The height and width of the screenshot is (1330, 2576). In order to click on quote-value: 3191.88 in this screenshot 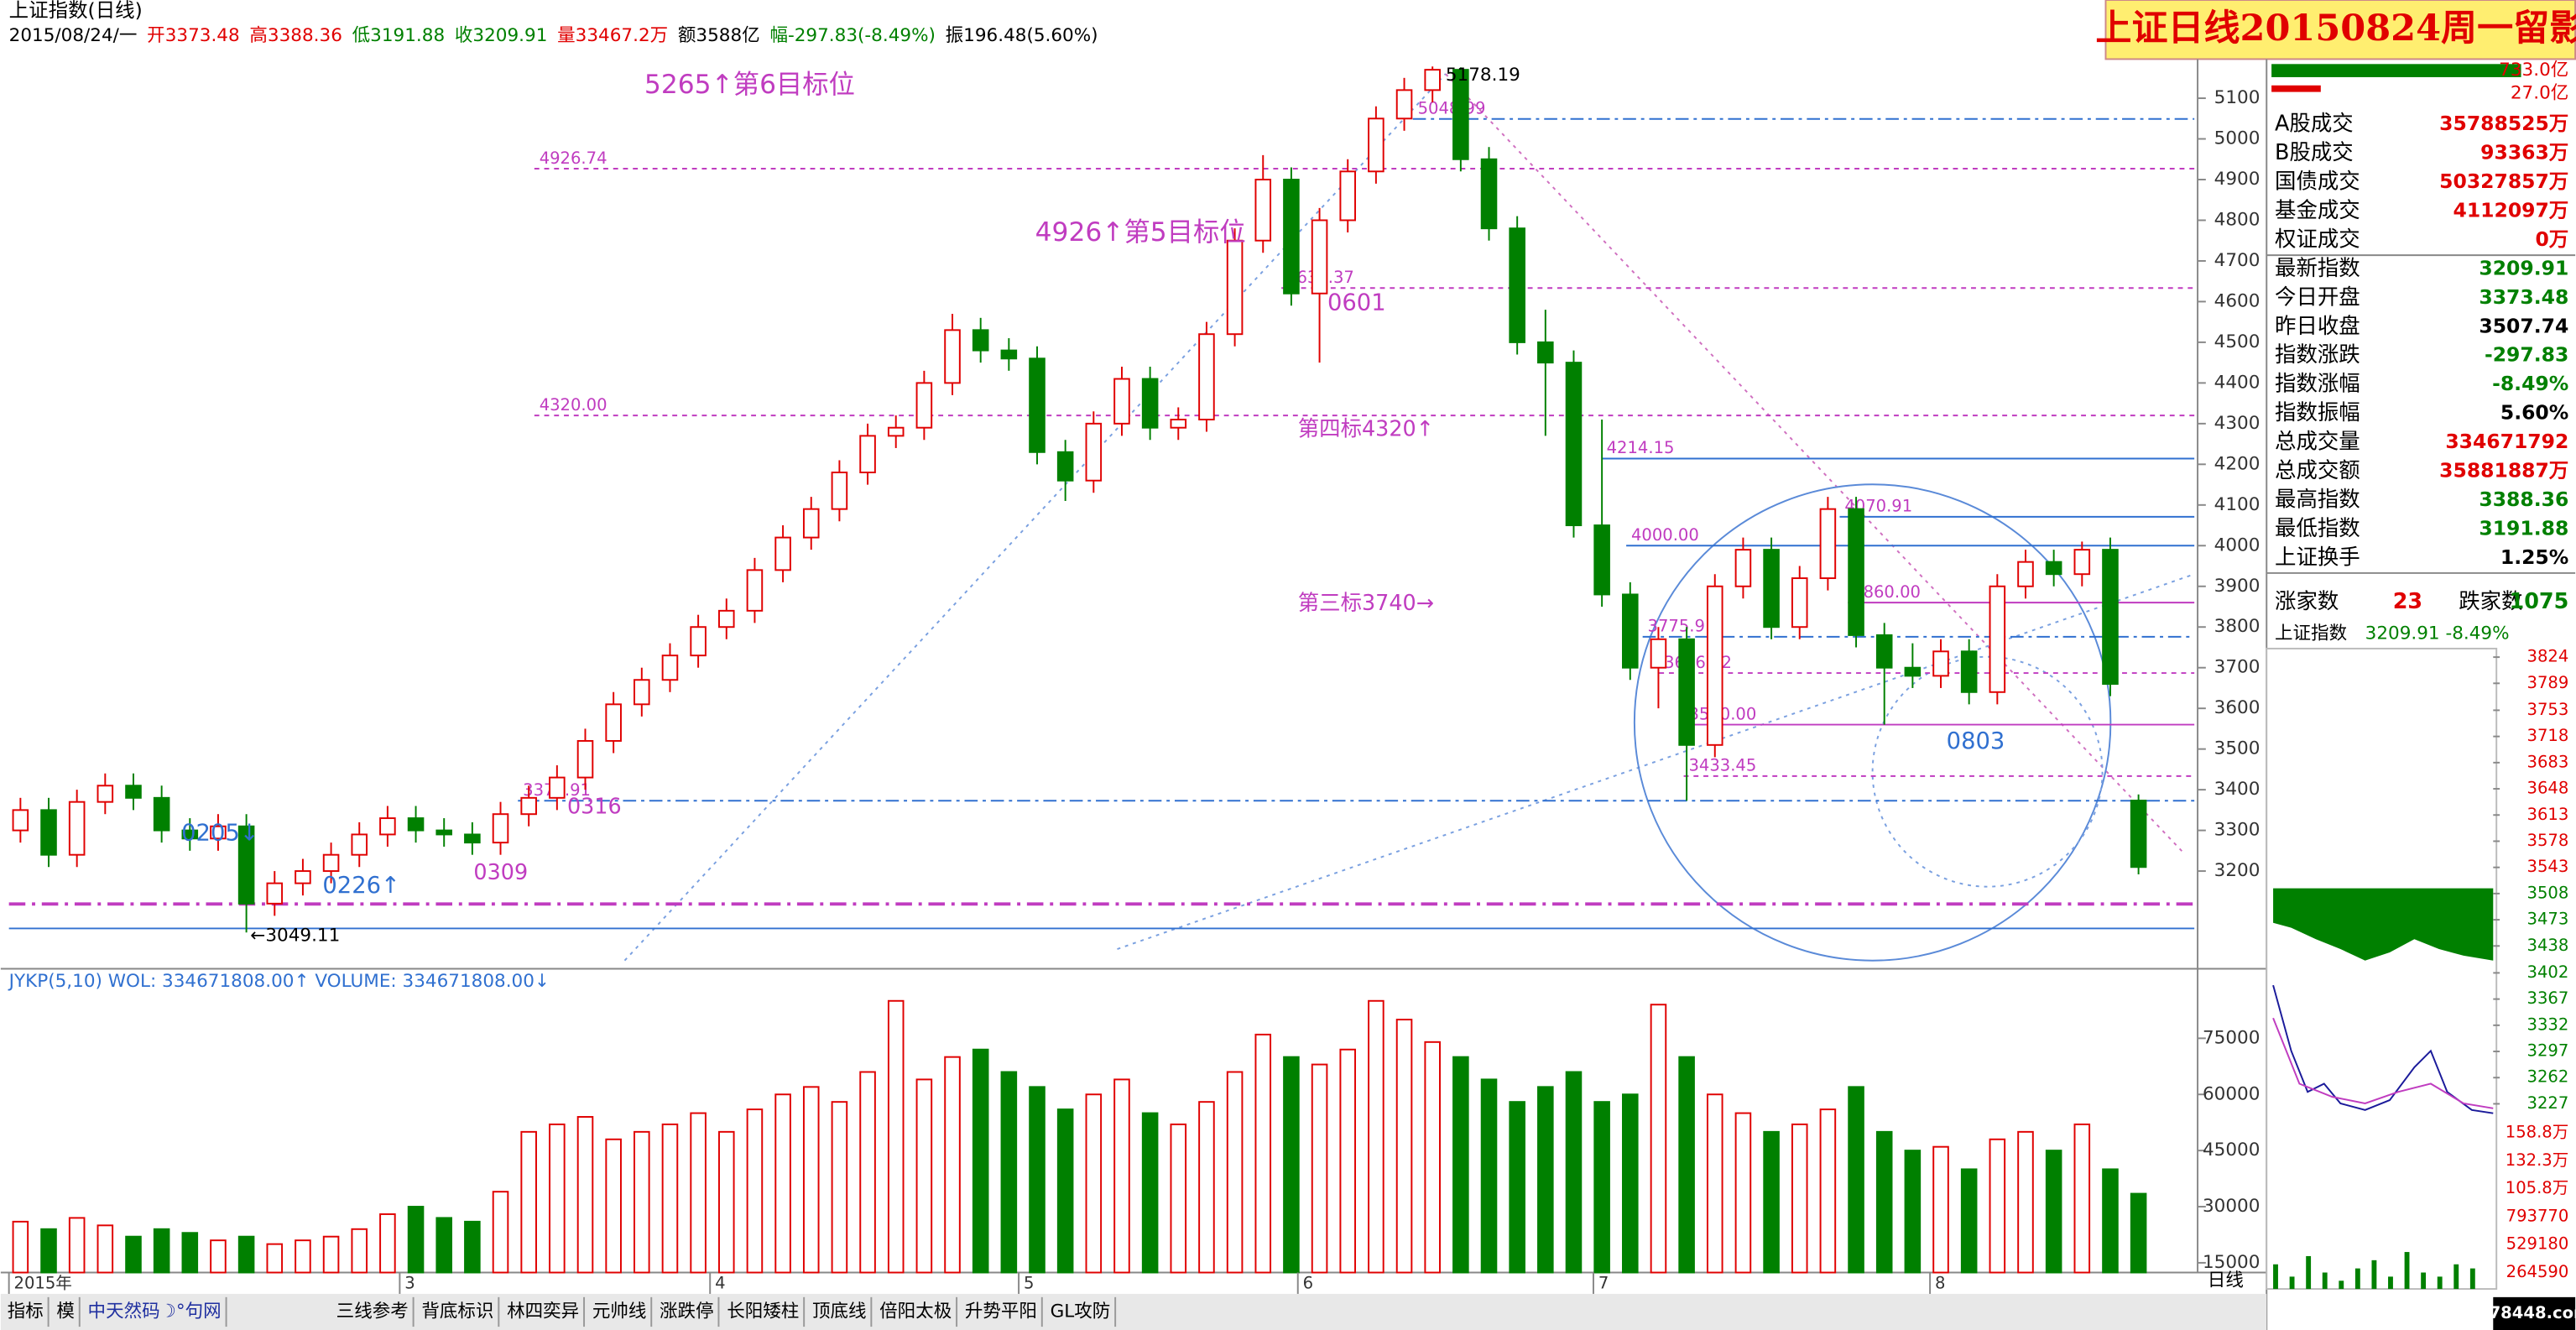, I will do `click(2523, 528)`.